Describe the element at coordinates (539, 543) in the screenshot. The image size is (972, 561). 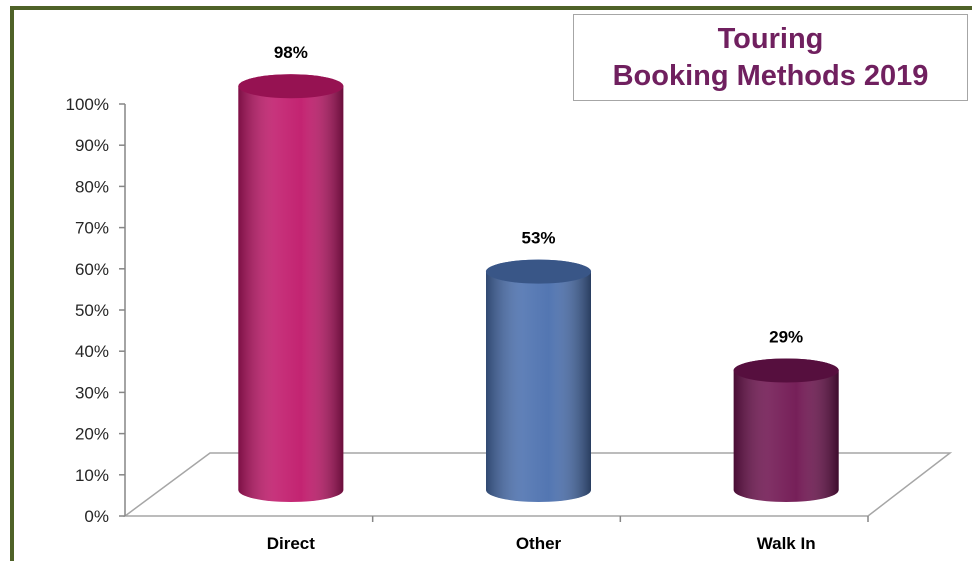
I see `x-tick-label: Other` at that location.